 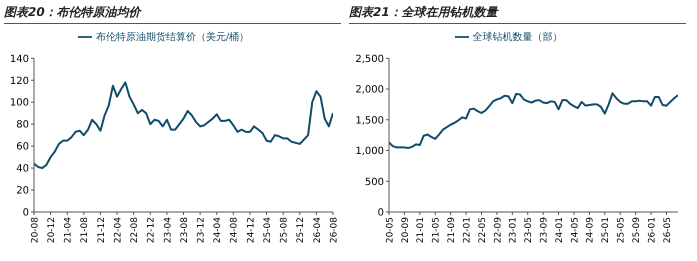 What do you see at coordinates (35, 230) in the screenshot?
I see `x-tick-label: 20-08` at bounding box center [35, 230].